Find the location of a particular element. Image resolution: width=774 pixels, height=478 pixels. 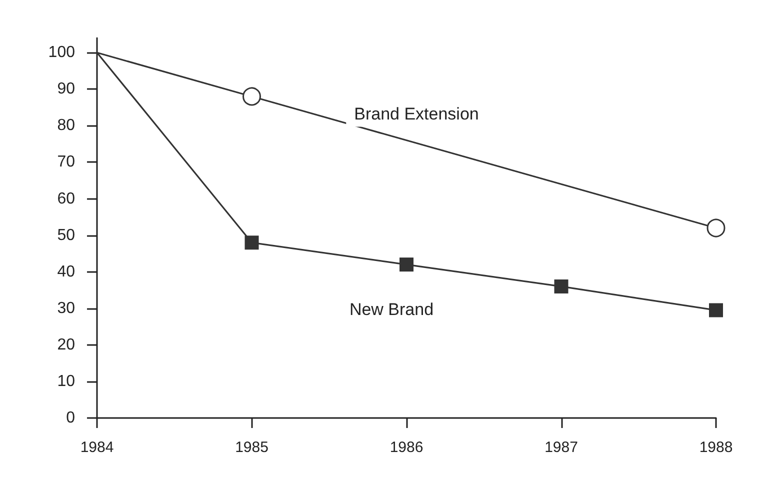

series-label: New Brand is located at coordinates (391, 310).